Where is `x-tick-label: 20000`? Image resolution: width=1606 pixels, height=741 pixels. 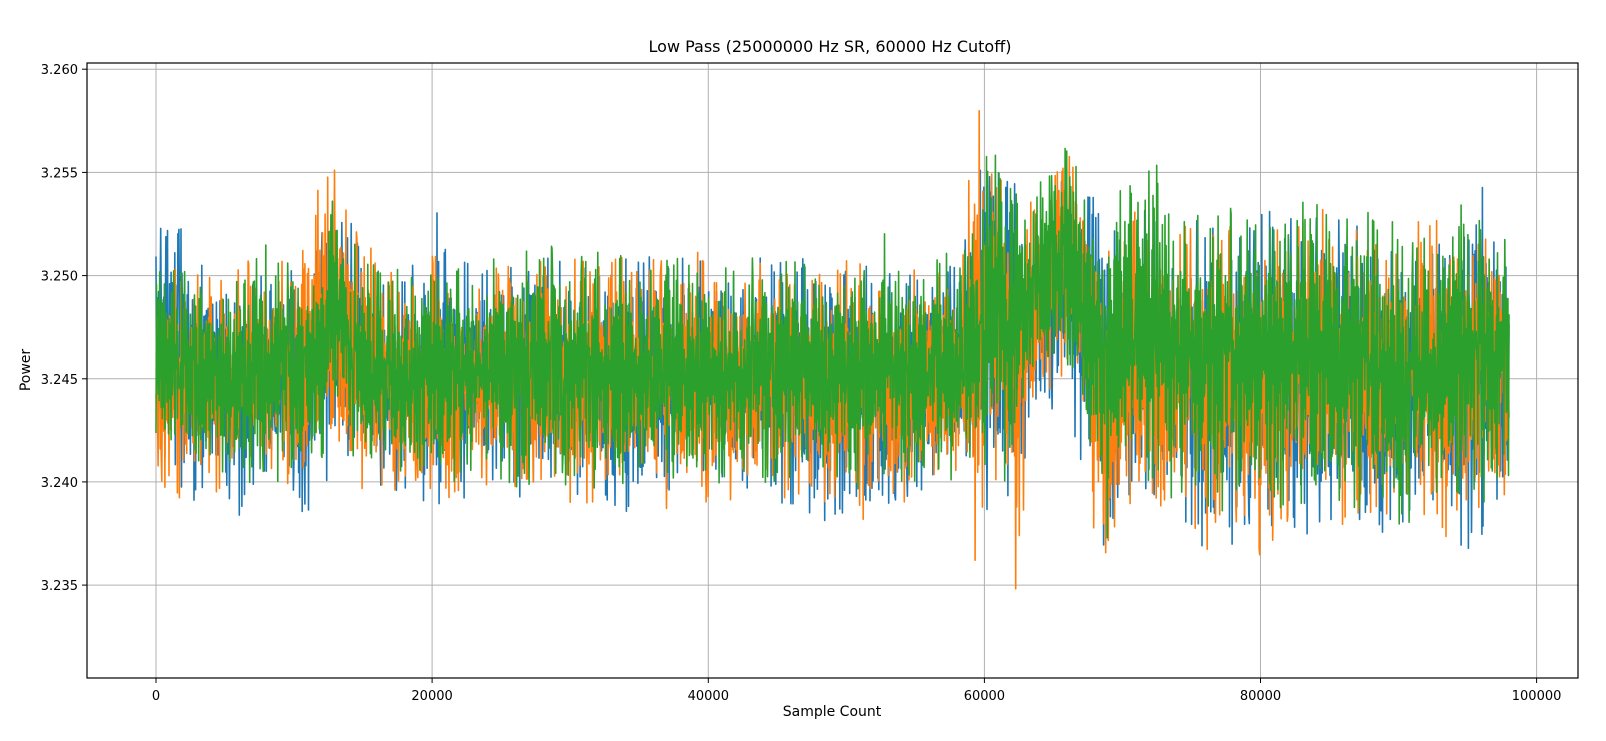
x-tick-label: 20000 is located at coordinates (431, 696).